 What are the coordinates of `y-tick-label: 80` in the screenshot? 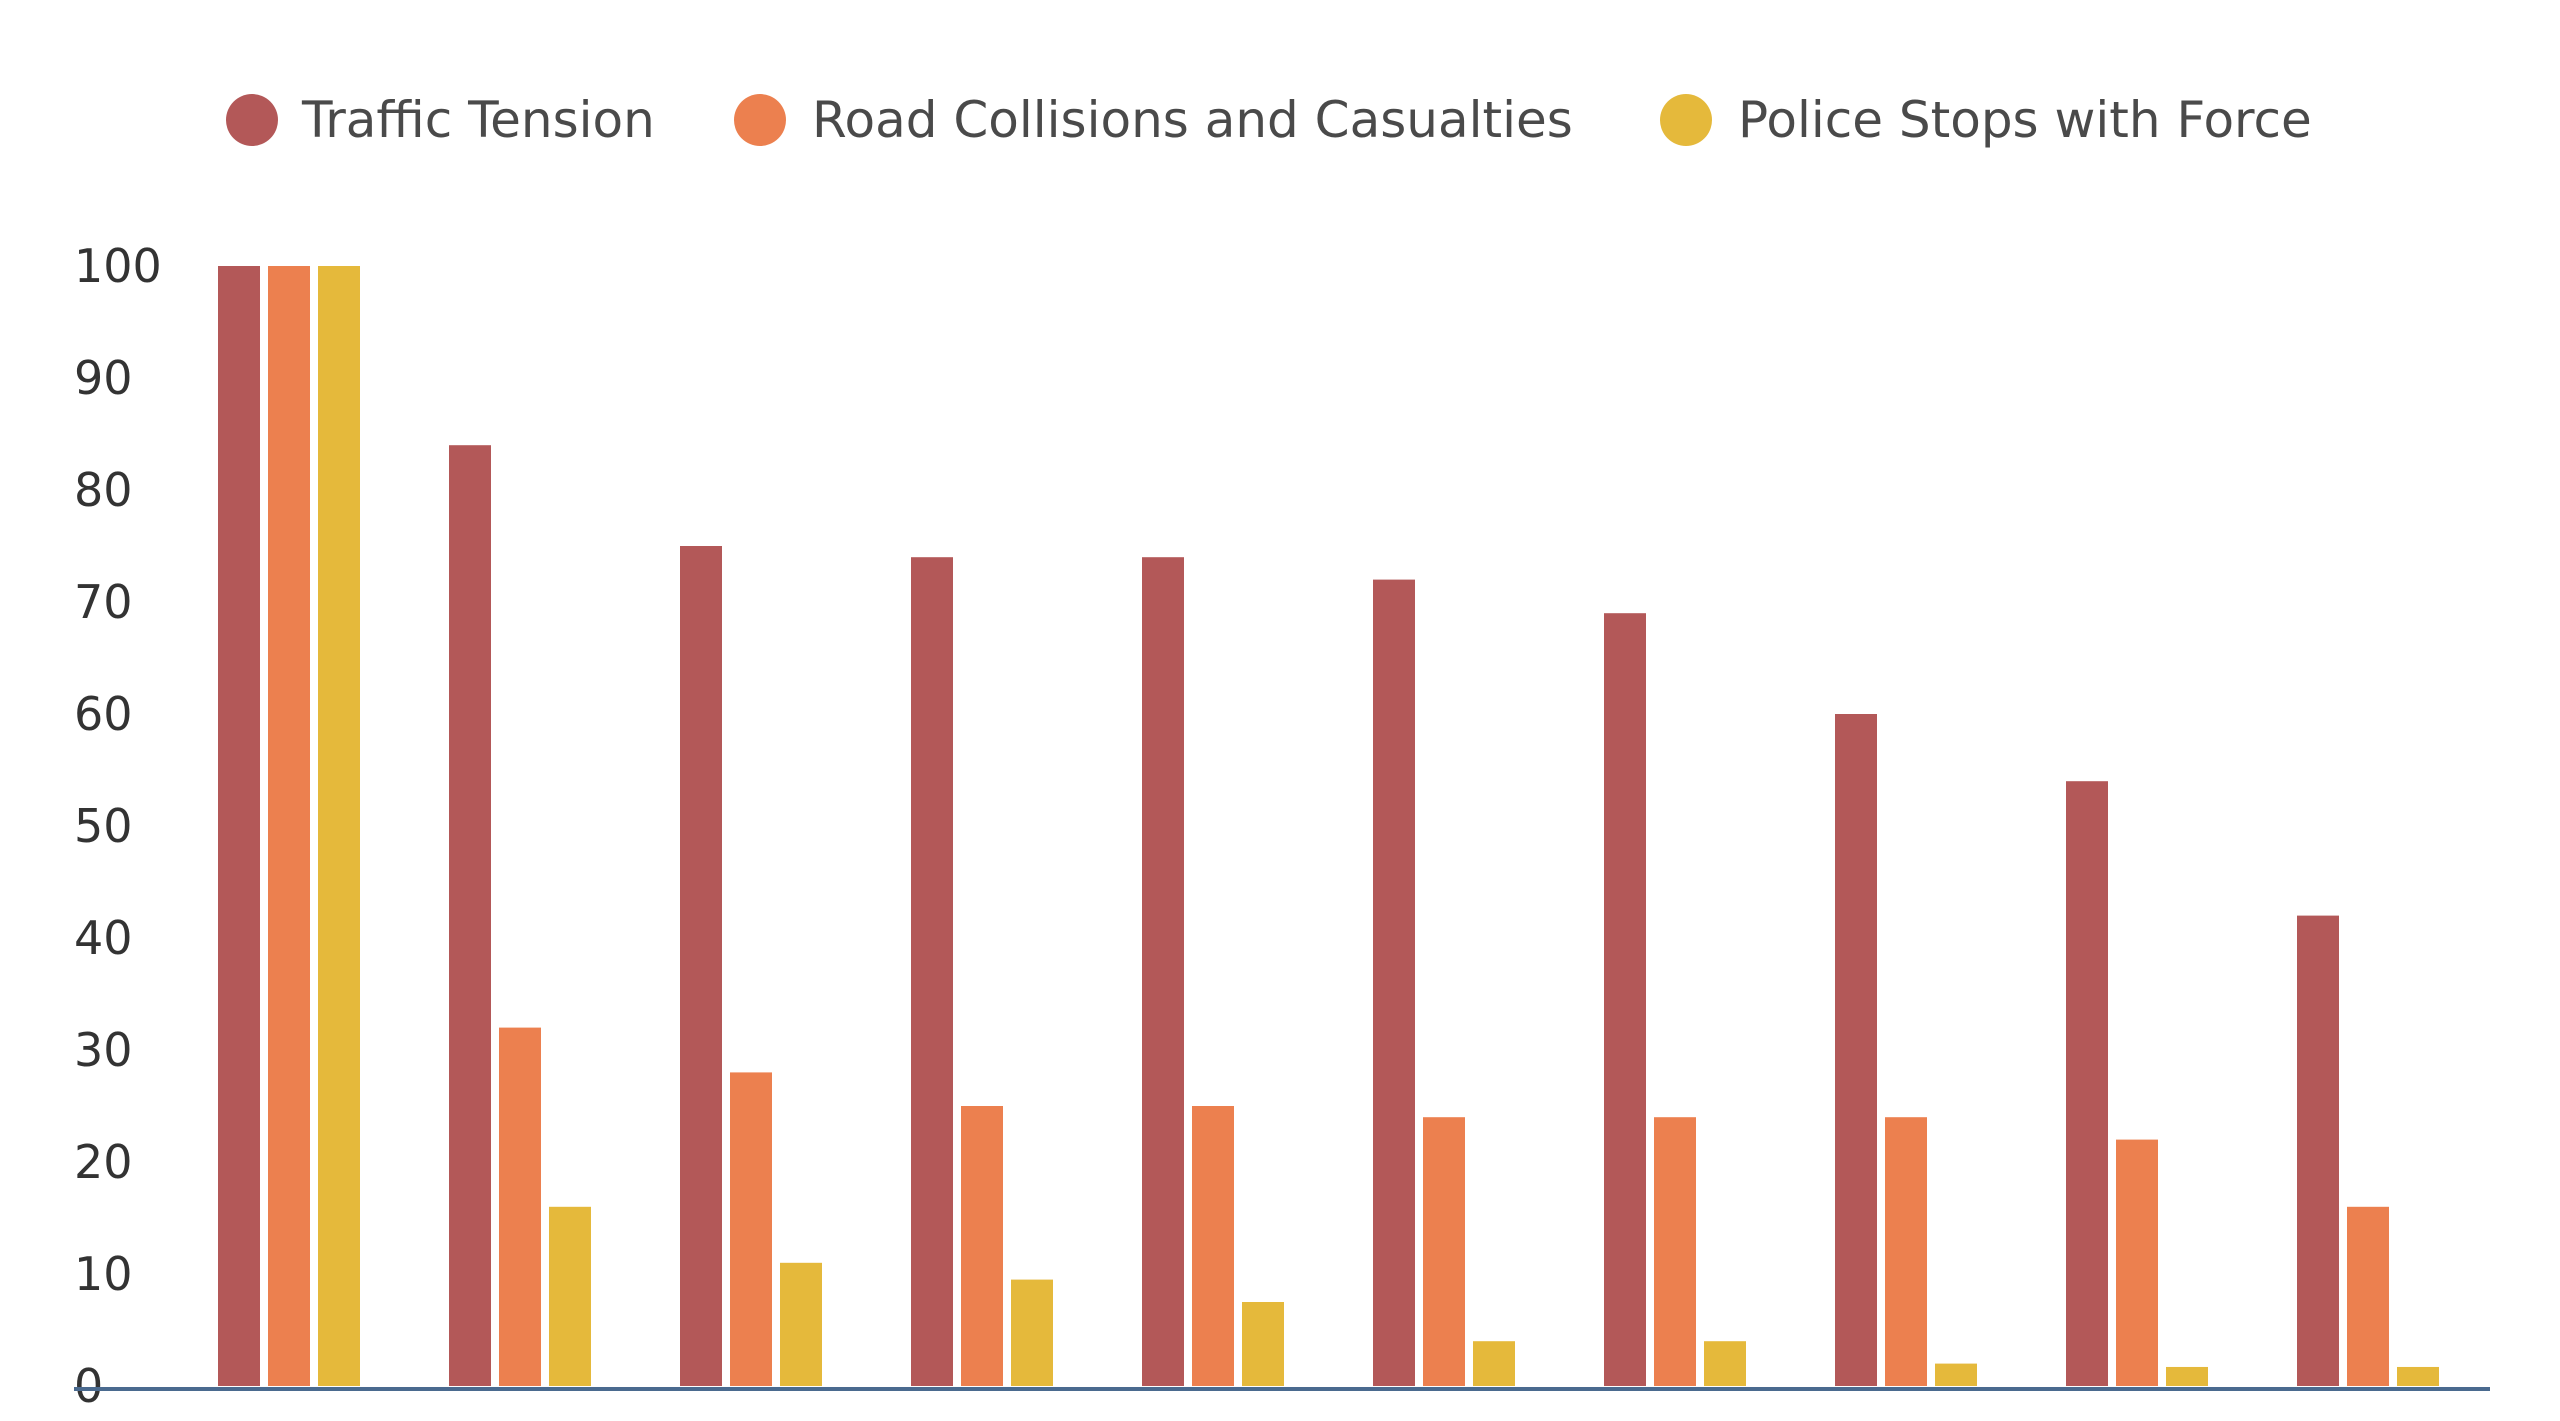 It's located at (103, 490).